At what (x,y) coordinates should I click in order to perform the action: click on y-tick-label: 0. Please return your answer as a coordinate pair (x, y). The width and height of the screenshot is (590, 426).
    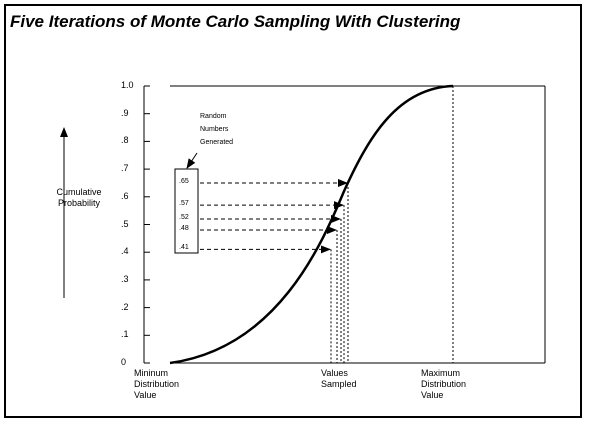
    Looking at the image, I should click on (124, 362).